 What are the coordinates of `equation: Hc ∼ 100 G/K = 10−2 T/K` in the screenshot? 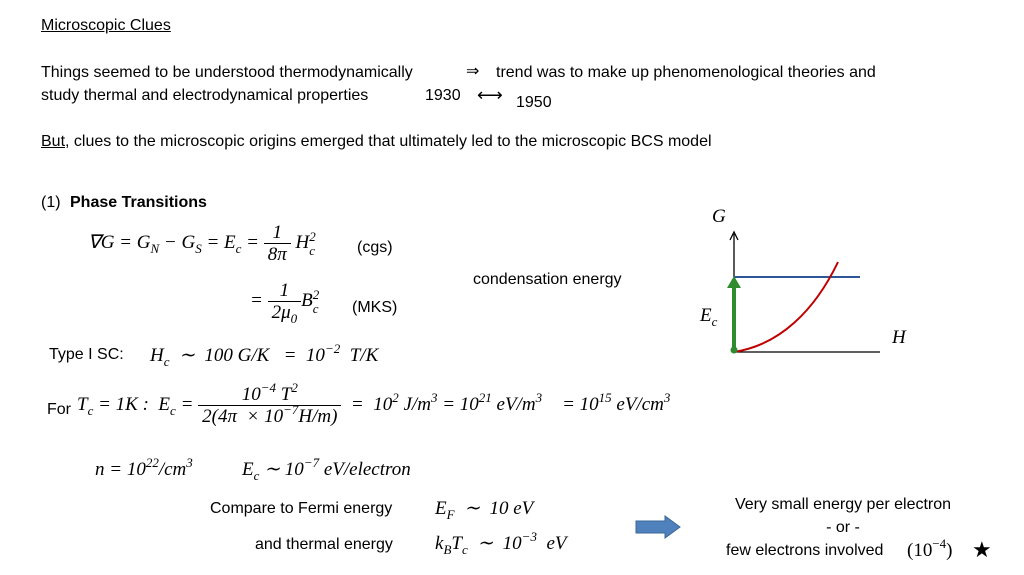 It's located at (264, 355).